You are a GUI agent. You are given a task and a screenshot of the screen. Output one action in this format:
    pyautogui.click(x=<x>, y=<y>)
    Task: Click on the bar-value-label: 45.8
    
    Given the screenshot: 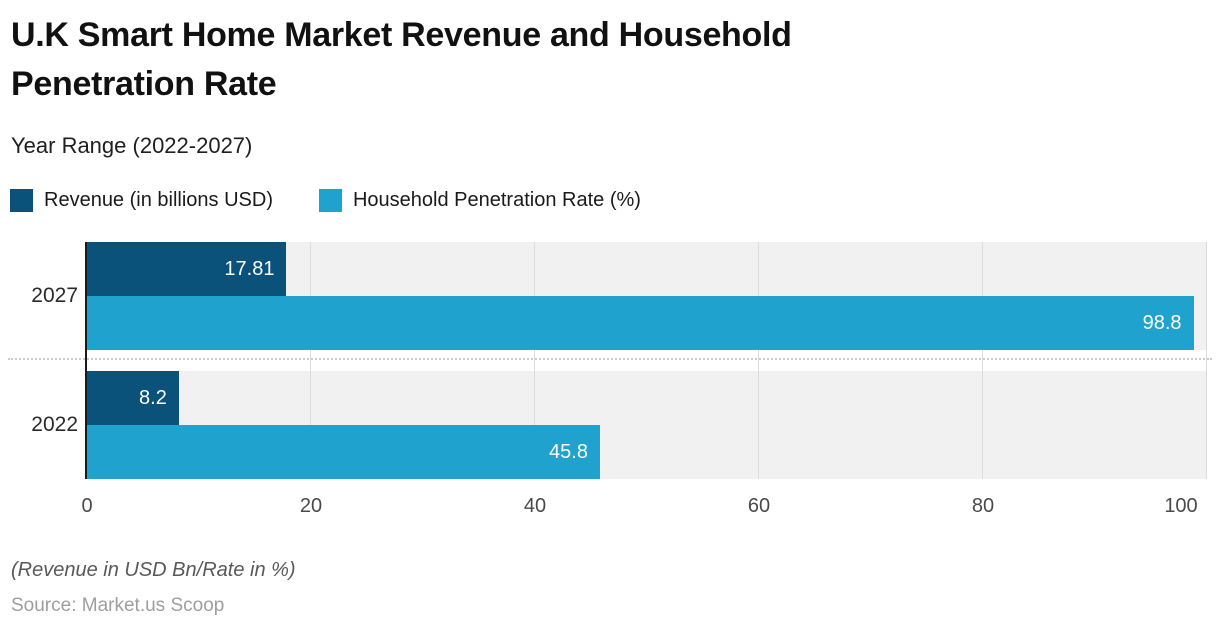 What is the action you would take?
    pyautogui.click(x=568, y=451)
    